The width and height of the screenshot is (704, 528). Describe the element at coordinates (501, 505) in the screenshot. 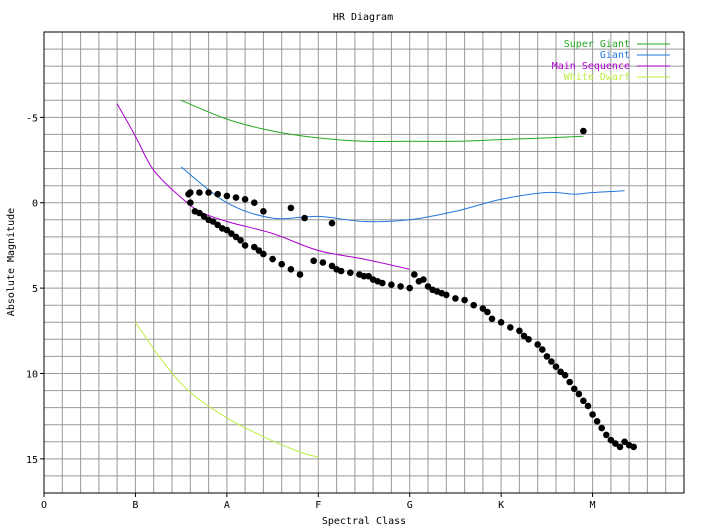

I see `x-tick-label: K` at that location.